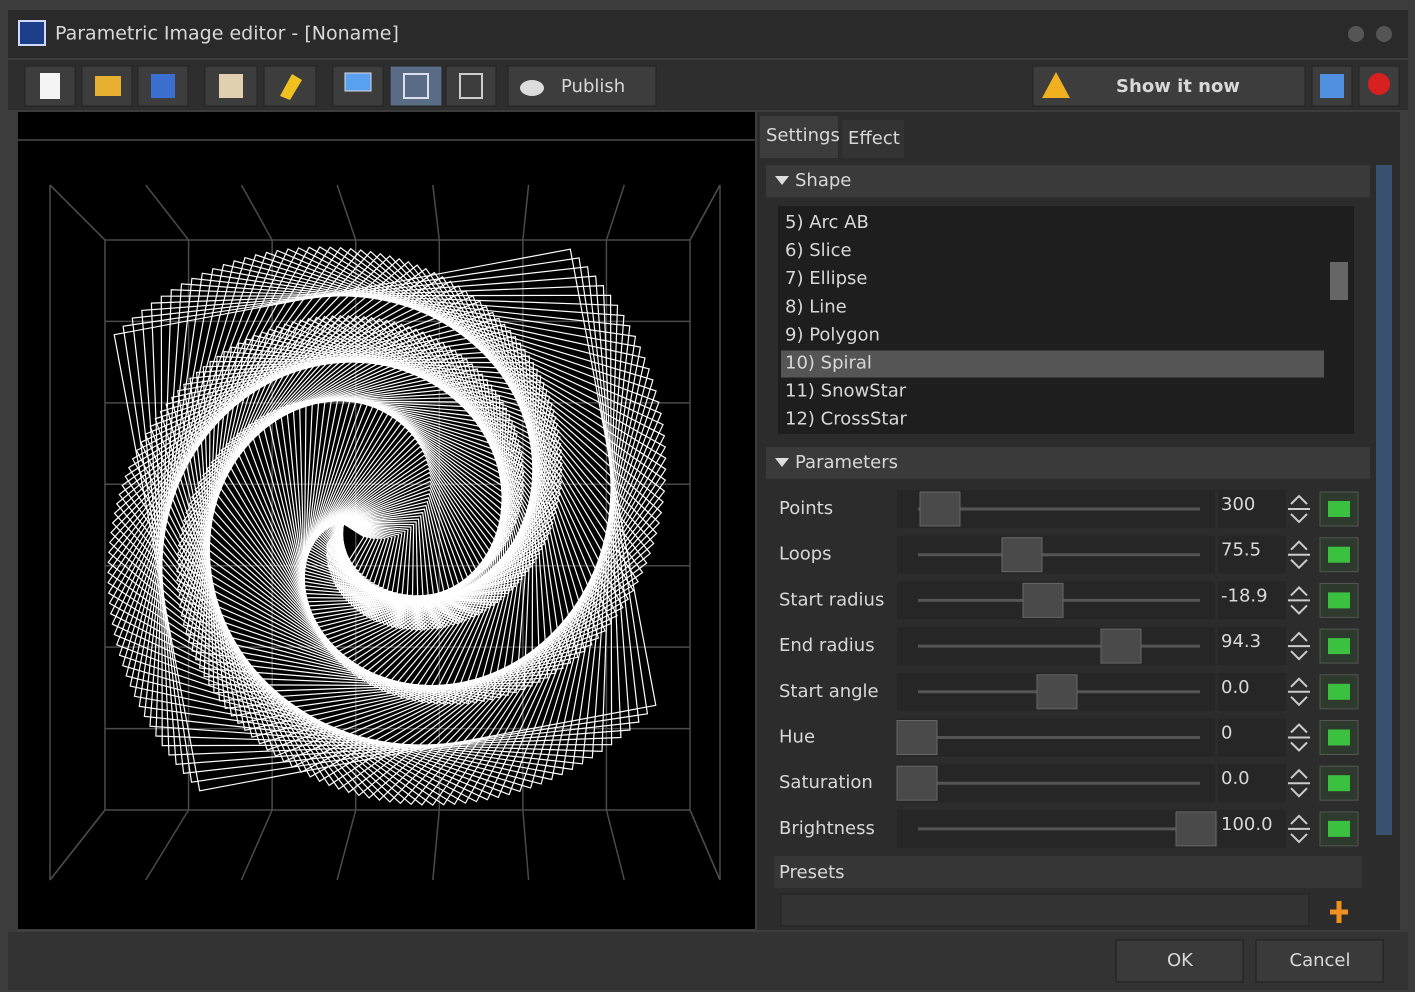 The image size is (1415, 992). I want to click on window-title: Parametric Image editor - [Noname], so click(227, 34).